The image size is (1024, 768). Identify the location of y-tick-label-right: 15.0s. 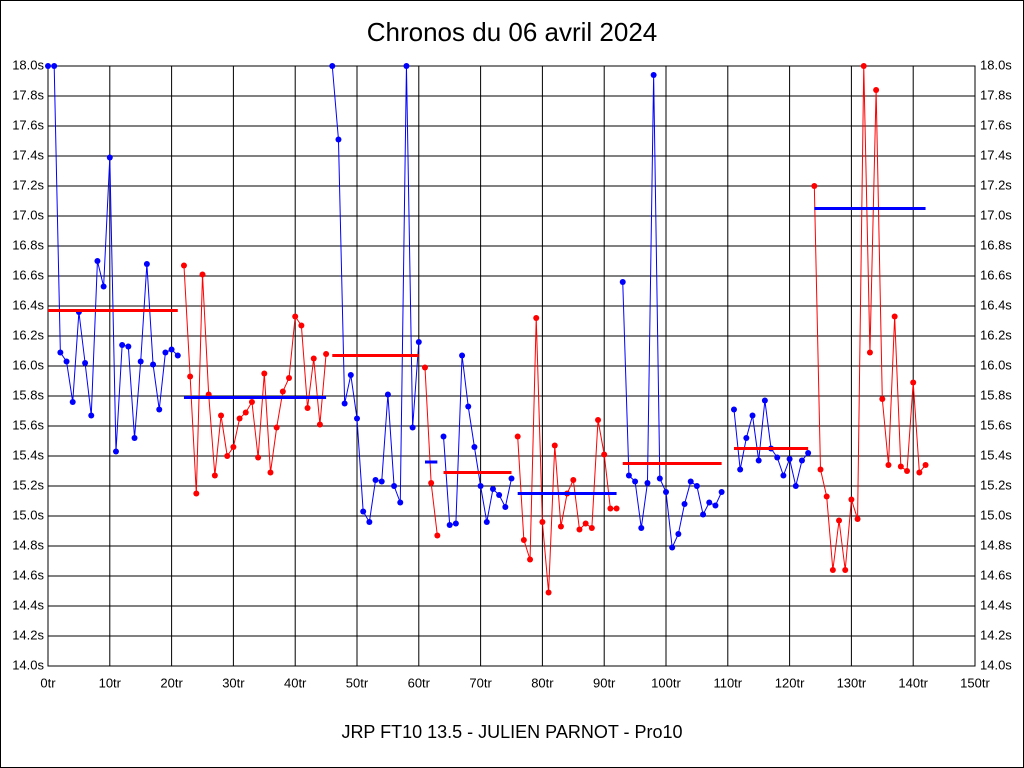
(996, 514).